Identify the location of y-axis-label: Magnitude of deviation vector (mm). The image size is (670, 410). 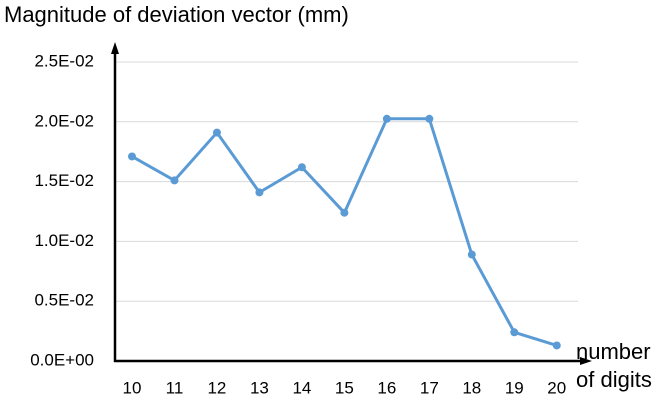
(176, 14).